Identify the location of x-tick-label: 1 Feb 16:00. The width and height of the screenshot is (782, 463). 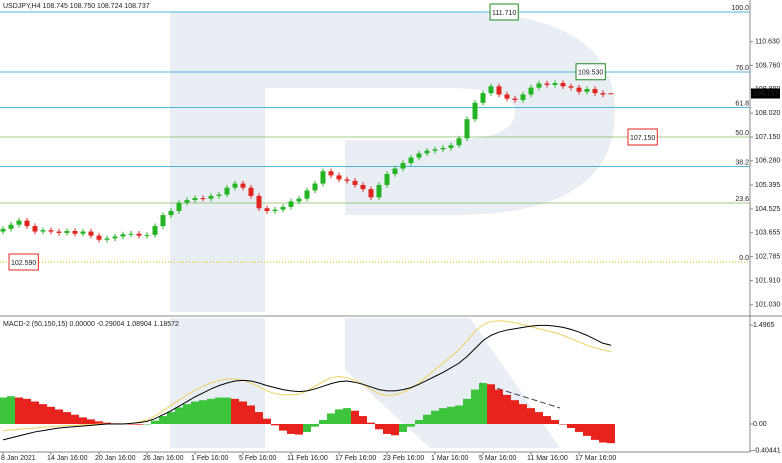
(209, 458).